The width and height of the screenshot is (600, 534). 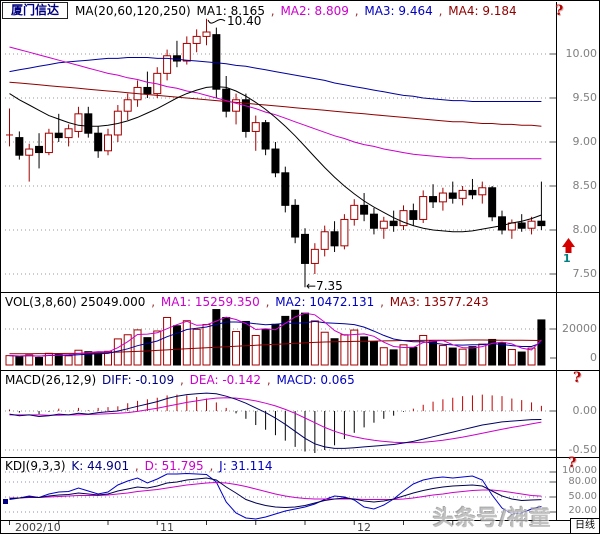 What do you see at coordinates (585, 185) in the screenshot?
I see `price-axis-label: 8.50` at bounding box center [585, 185].